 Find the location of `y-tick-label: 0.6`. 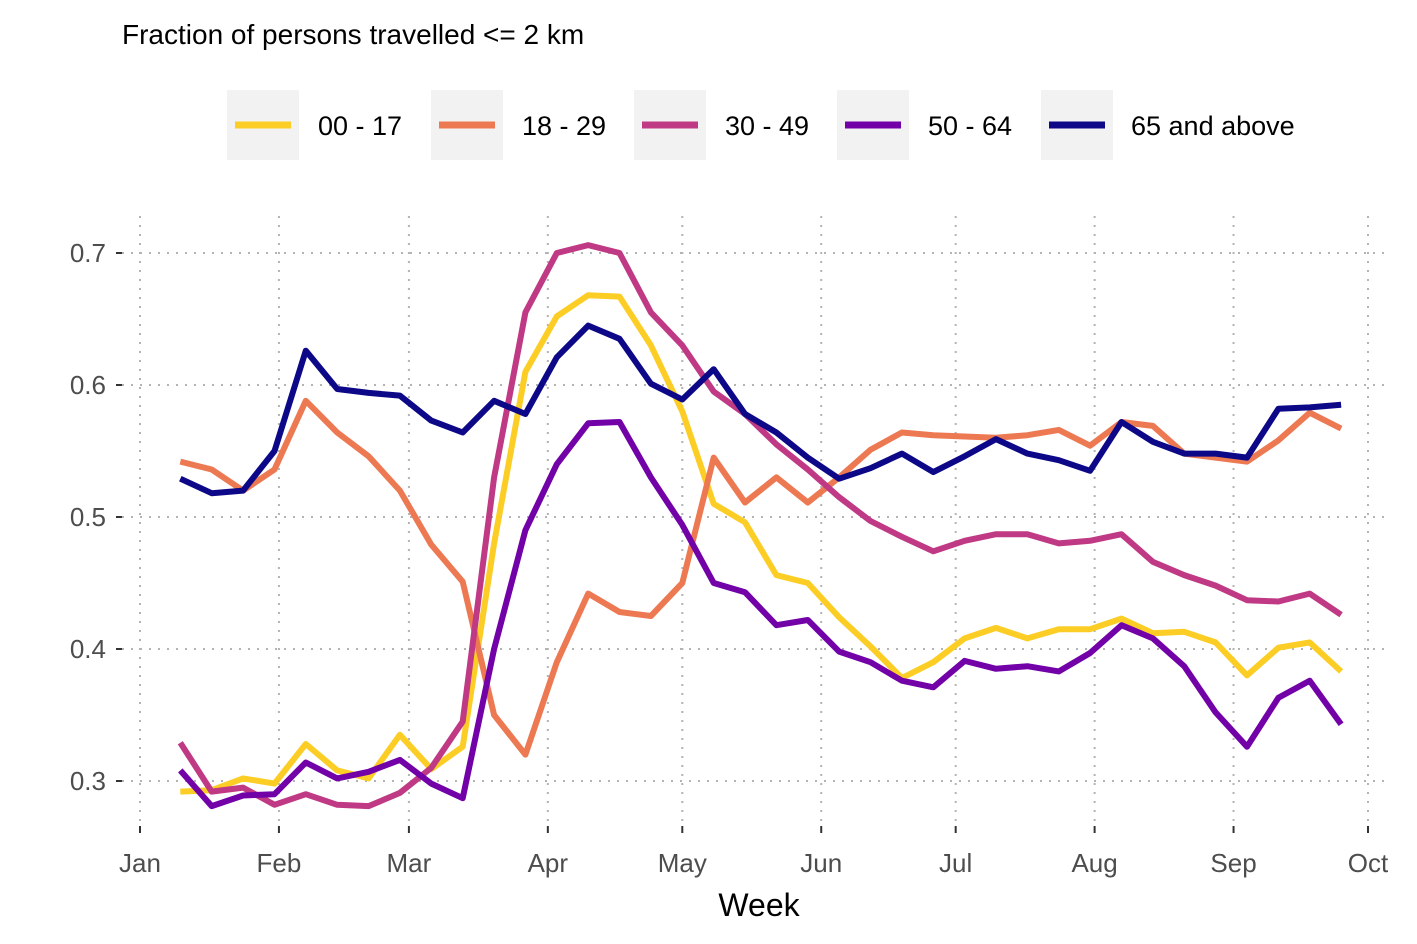

y-tick-label: 0.6 is located at coordinates (88, 385).